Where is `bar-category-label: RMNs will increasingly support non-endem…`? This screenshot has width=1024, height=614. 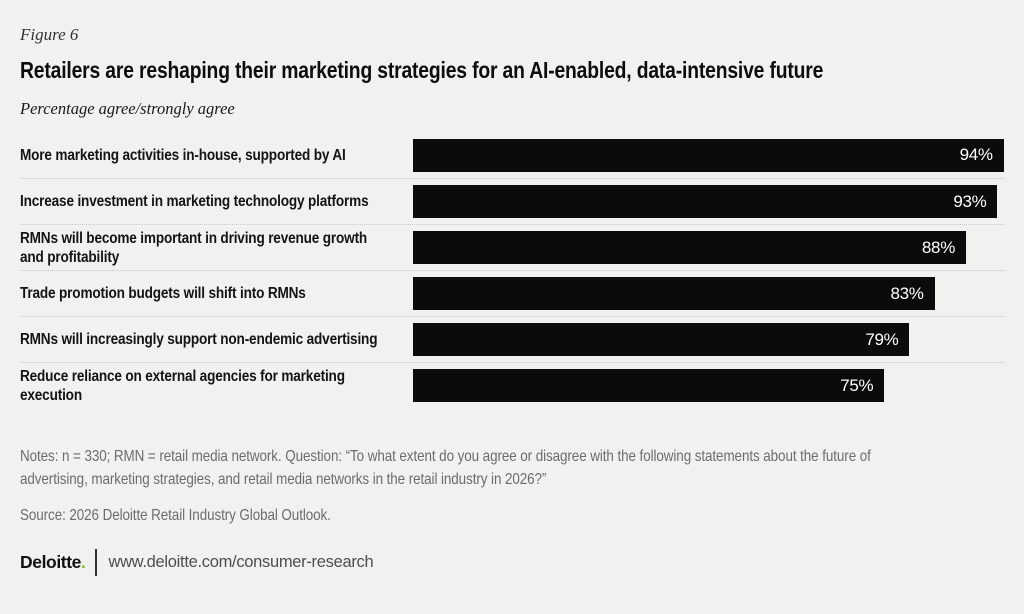
bar-category-label: RMNs will increasingly support non-endem… is located at coordinates (216, 339).